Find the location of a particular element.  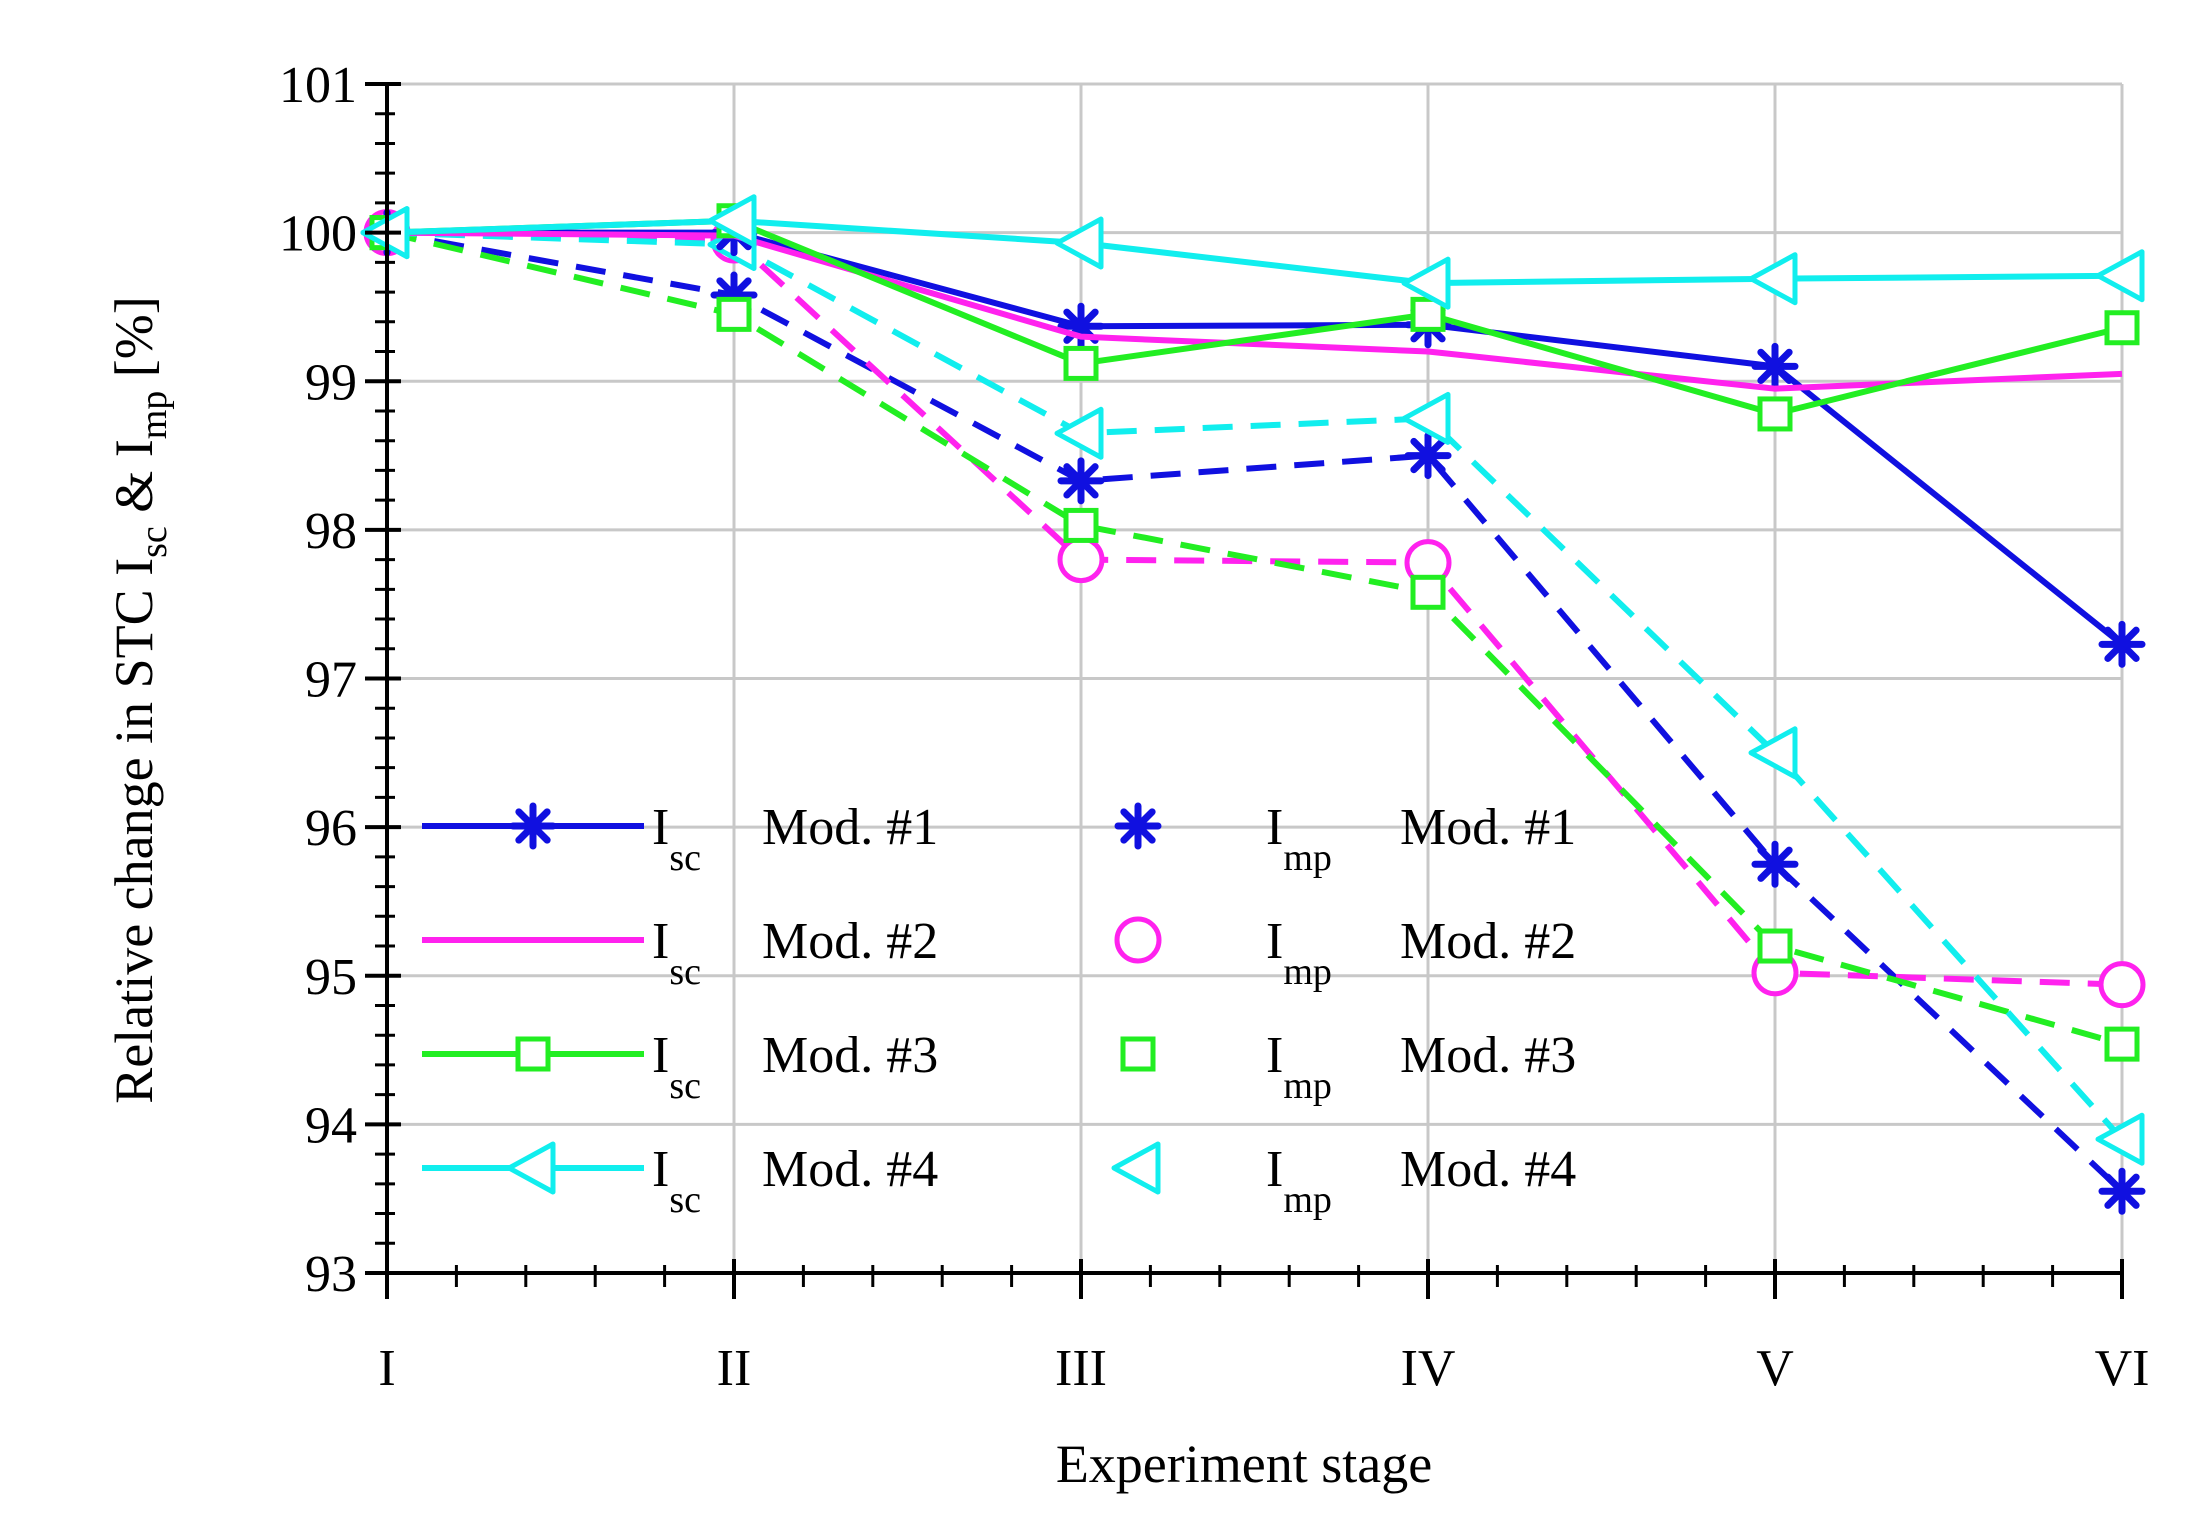

x-axis-title: Experiment stage is located at coordinates (1244, 1464).